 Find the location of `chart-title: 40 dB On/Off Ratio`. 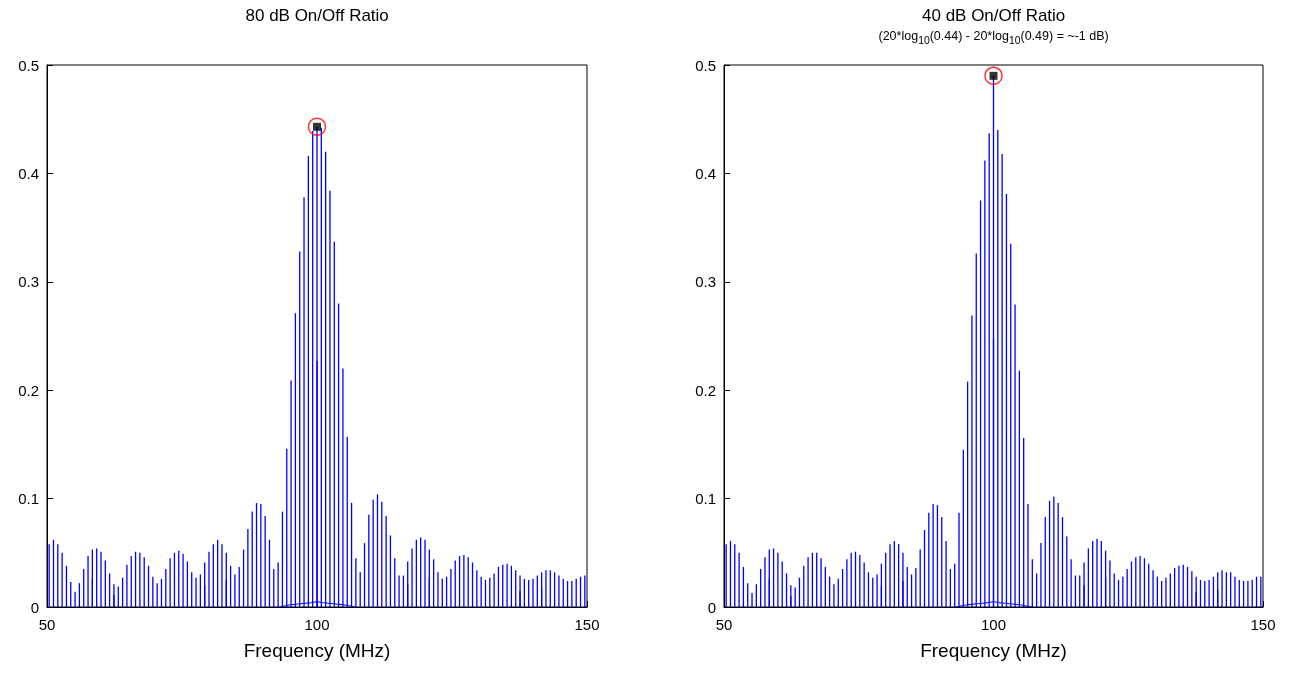

chart-title: 40 dB On/Off Ratio is located at coordinates (994, 16).